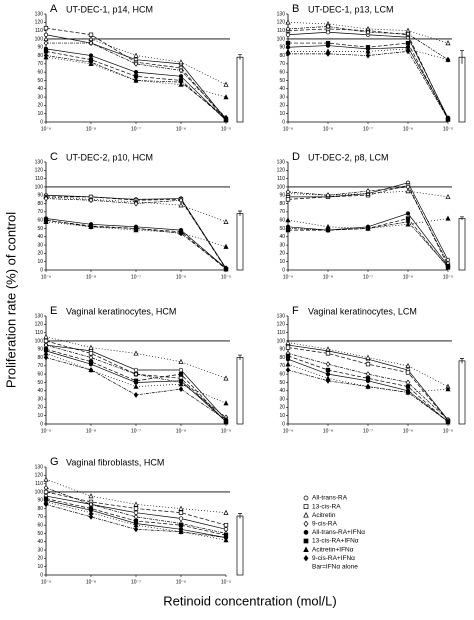 The height and width of the screenshot is (620, 474). What do you see at coordinates (338, 532) in the screenshot?
I see `legend-label: All-trans-RA+IFNα` at bounding box center [338, 532].